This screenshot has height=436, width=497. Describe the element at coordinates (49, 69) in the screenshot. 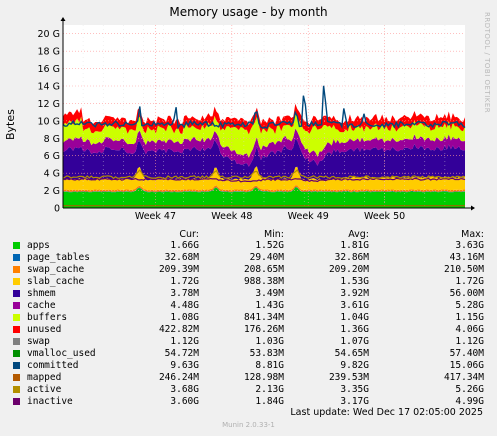

I see `y-tick-label: 16 G` at that location.